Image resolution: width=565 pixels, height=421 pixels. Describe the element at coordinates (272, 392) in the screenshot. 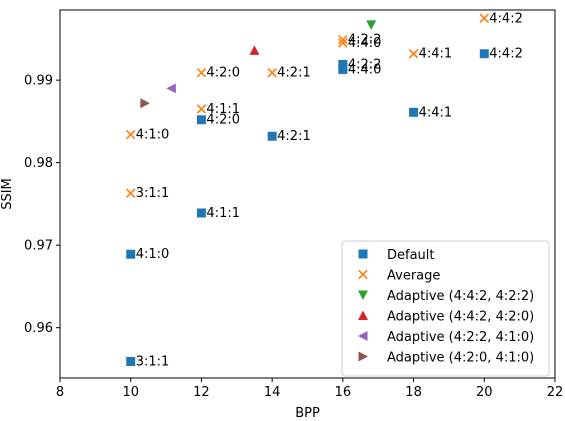

I see `x-tick-label: 14` at that location.